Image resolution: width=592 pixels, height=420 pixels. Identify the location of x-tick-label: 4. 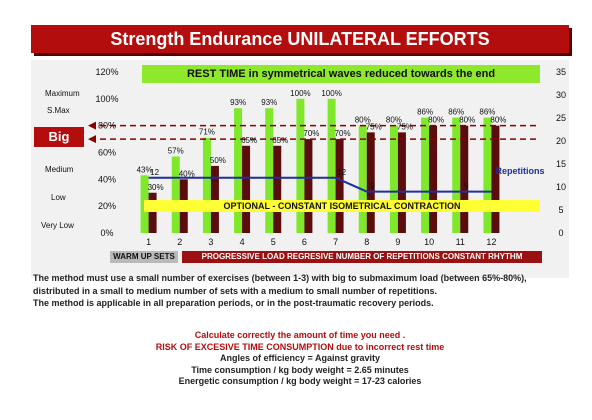
(242, 242).